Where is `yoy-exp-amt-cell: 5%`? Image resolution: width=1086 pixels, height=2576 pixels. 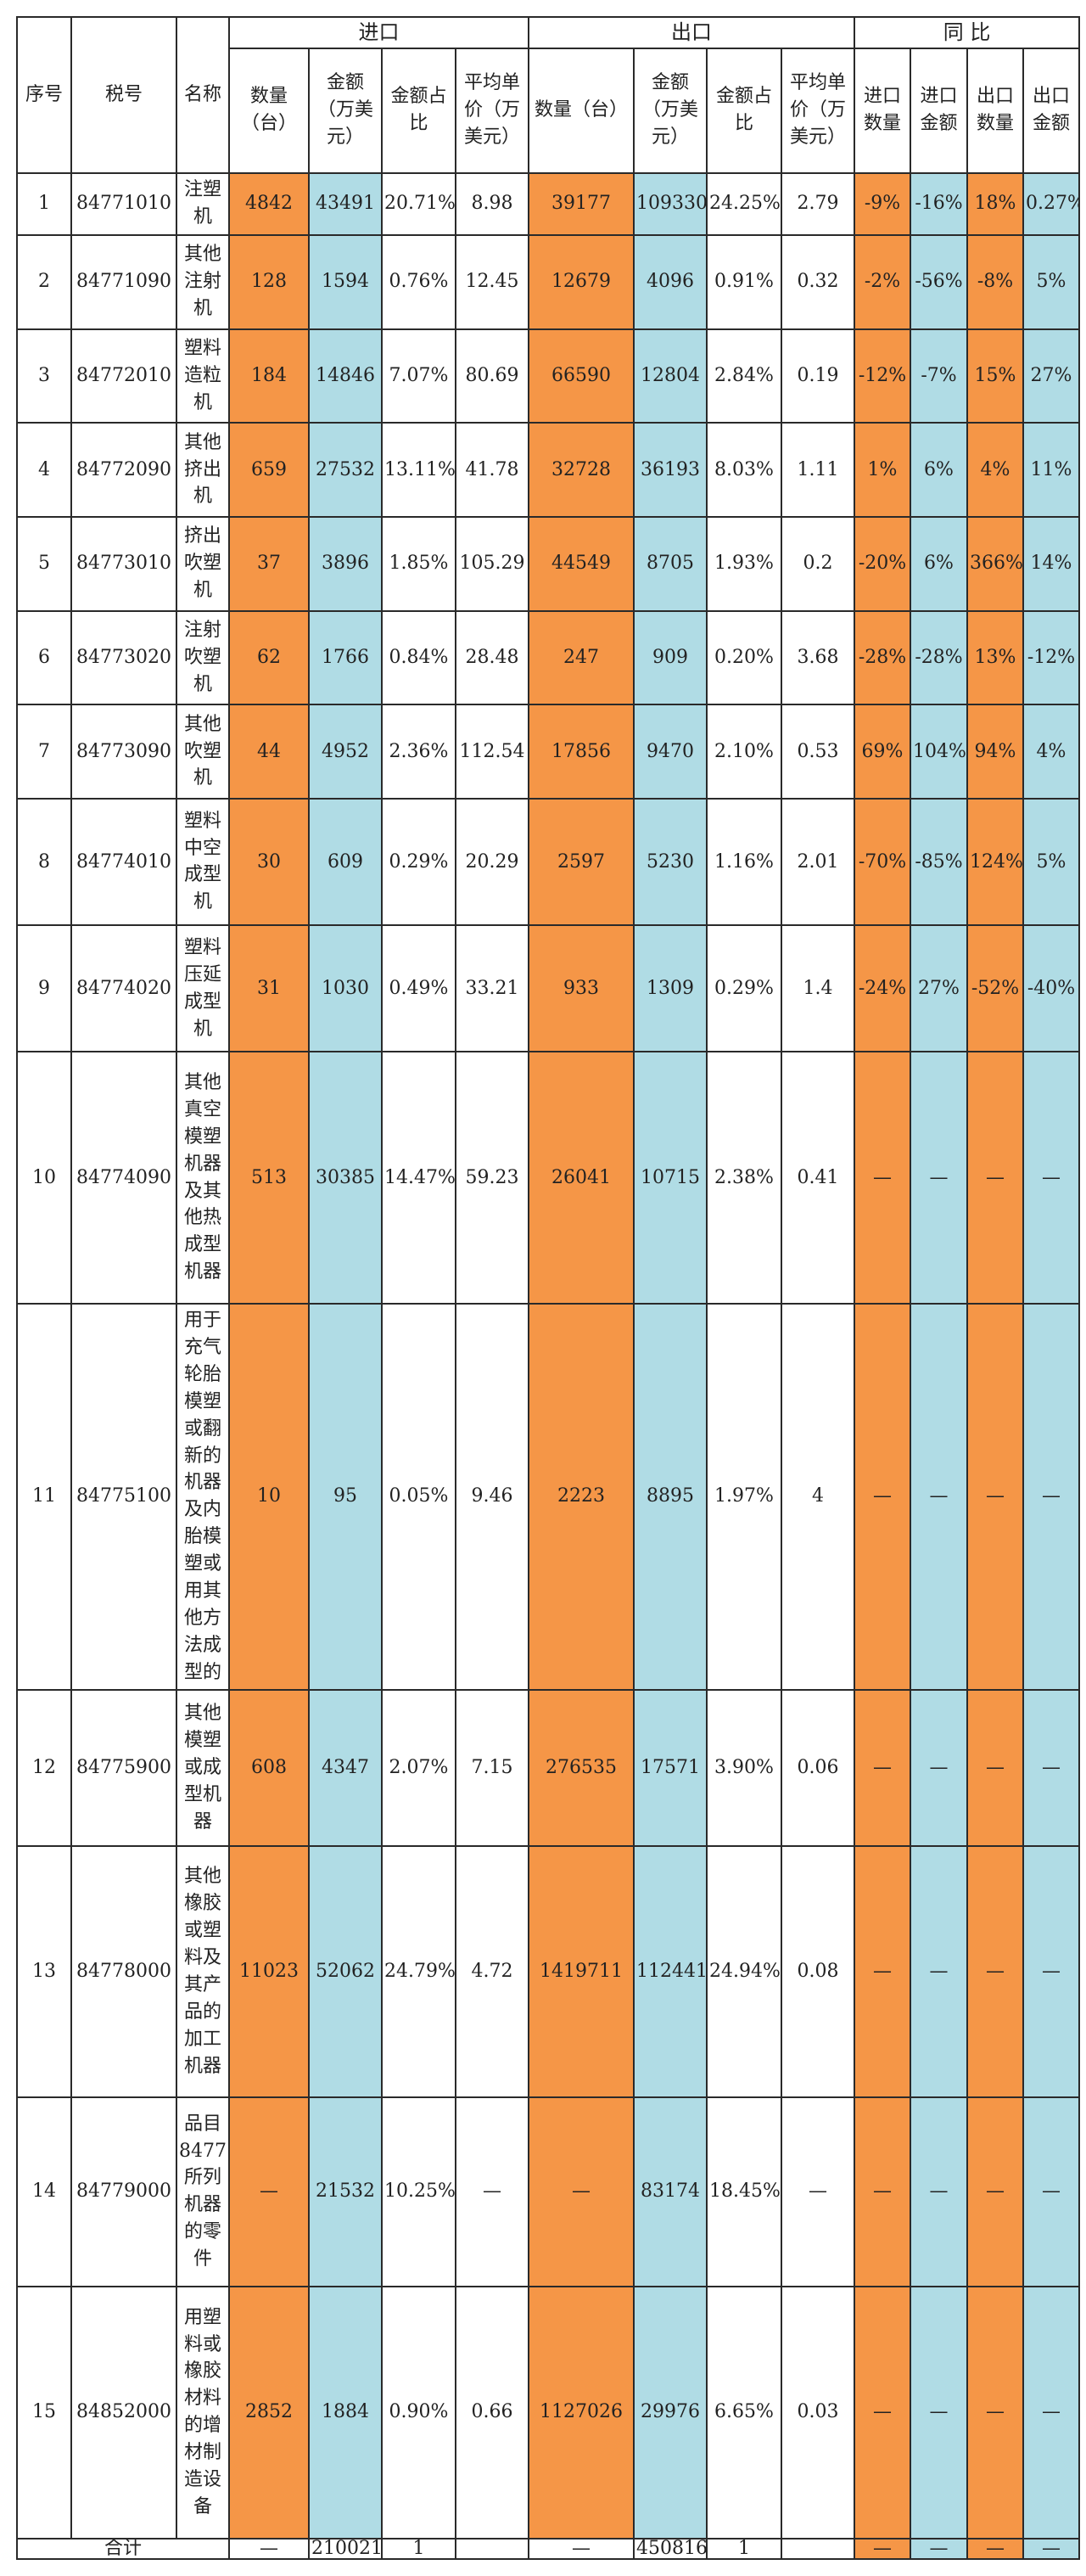
yoy-exp-amt-cell: 5% is located at coordinates (1051, 281).